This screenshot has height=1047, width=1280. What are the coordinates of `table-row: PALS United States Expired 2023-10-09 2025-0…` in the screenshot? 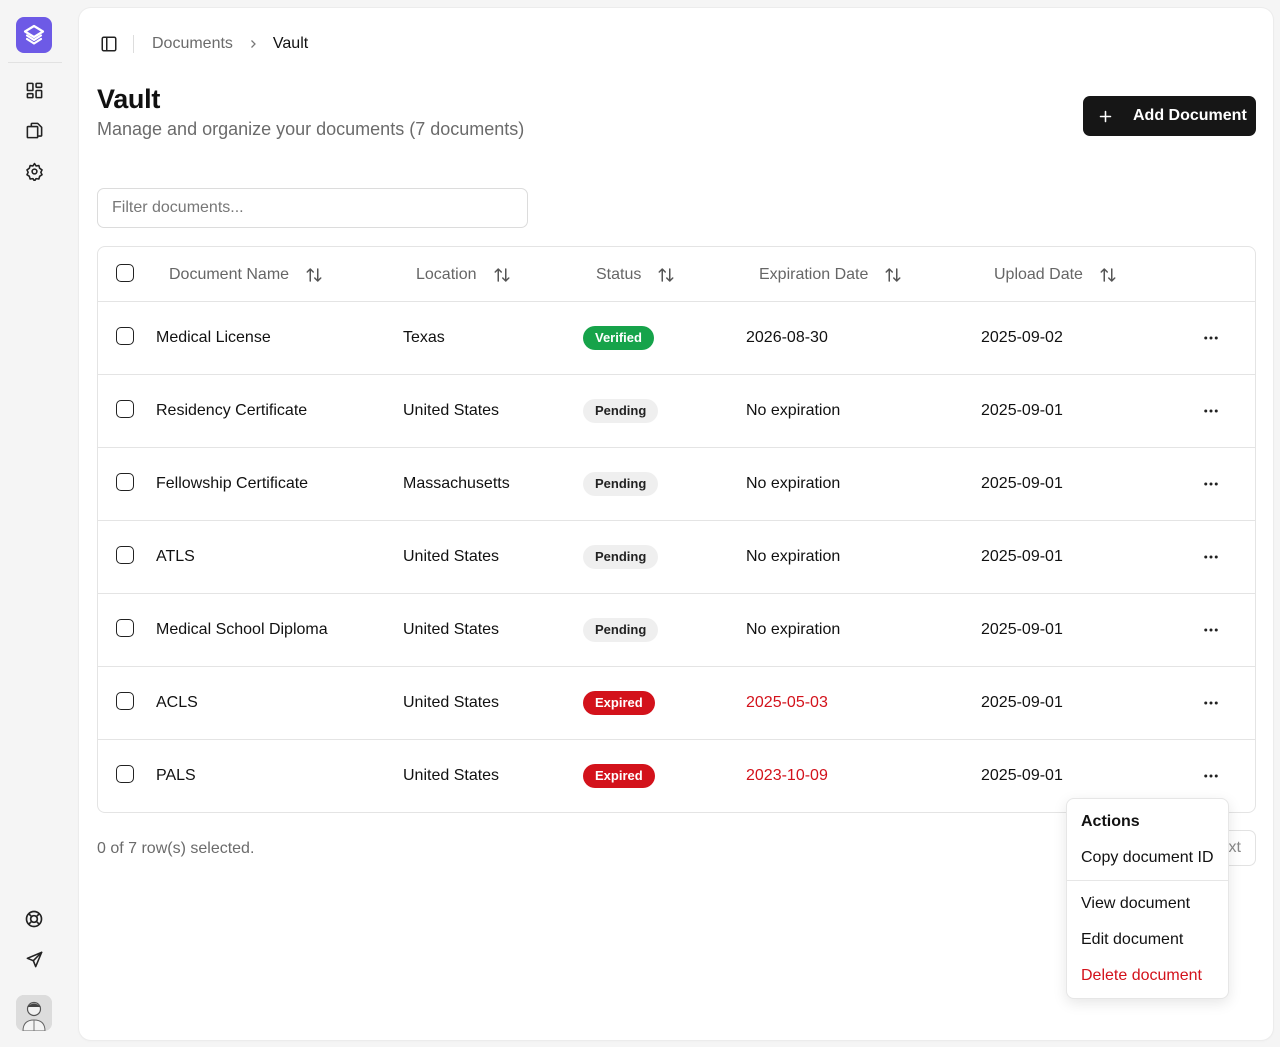 It's located at (676, 776).